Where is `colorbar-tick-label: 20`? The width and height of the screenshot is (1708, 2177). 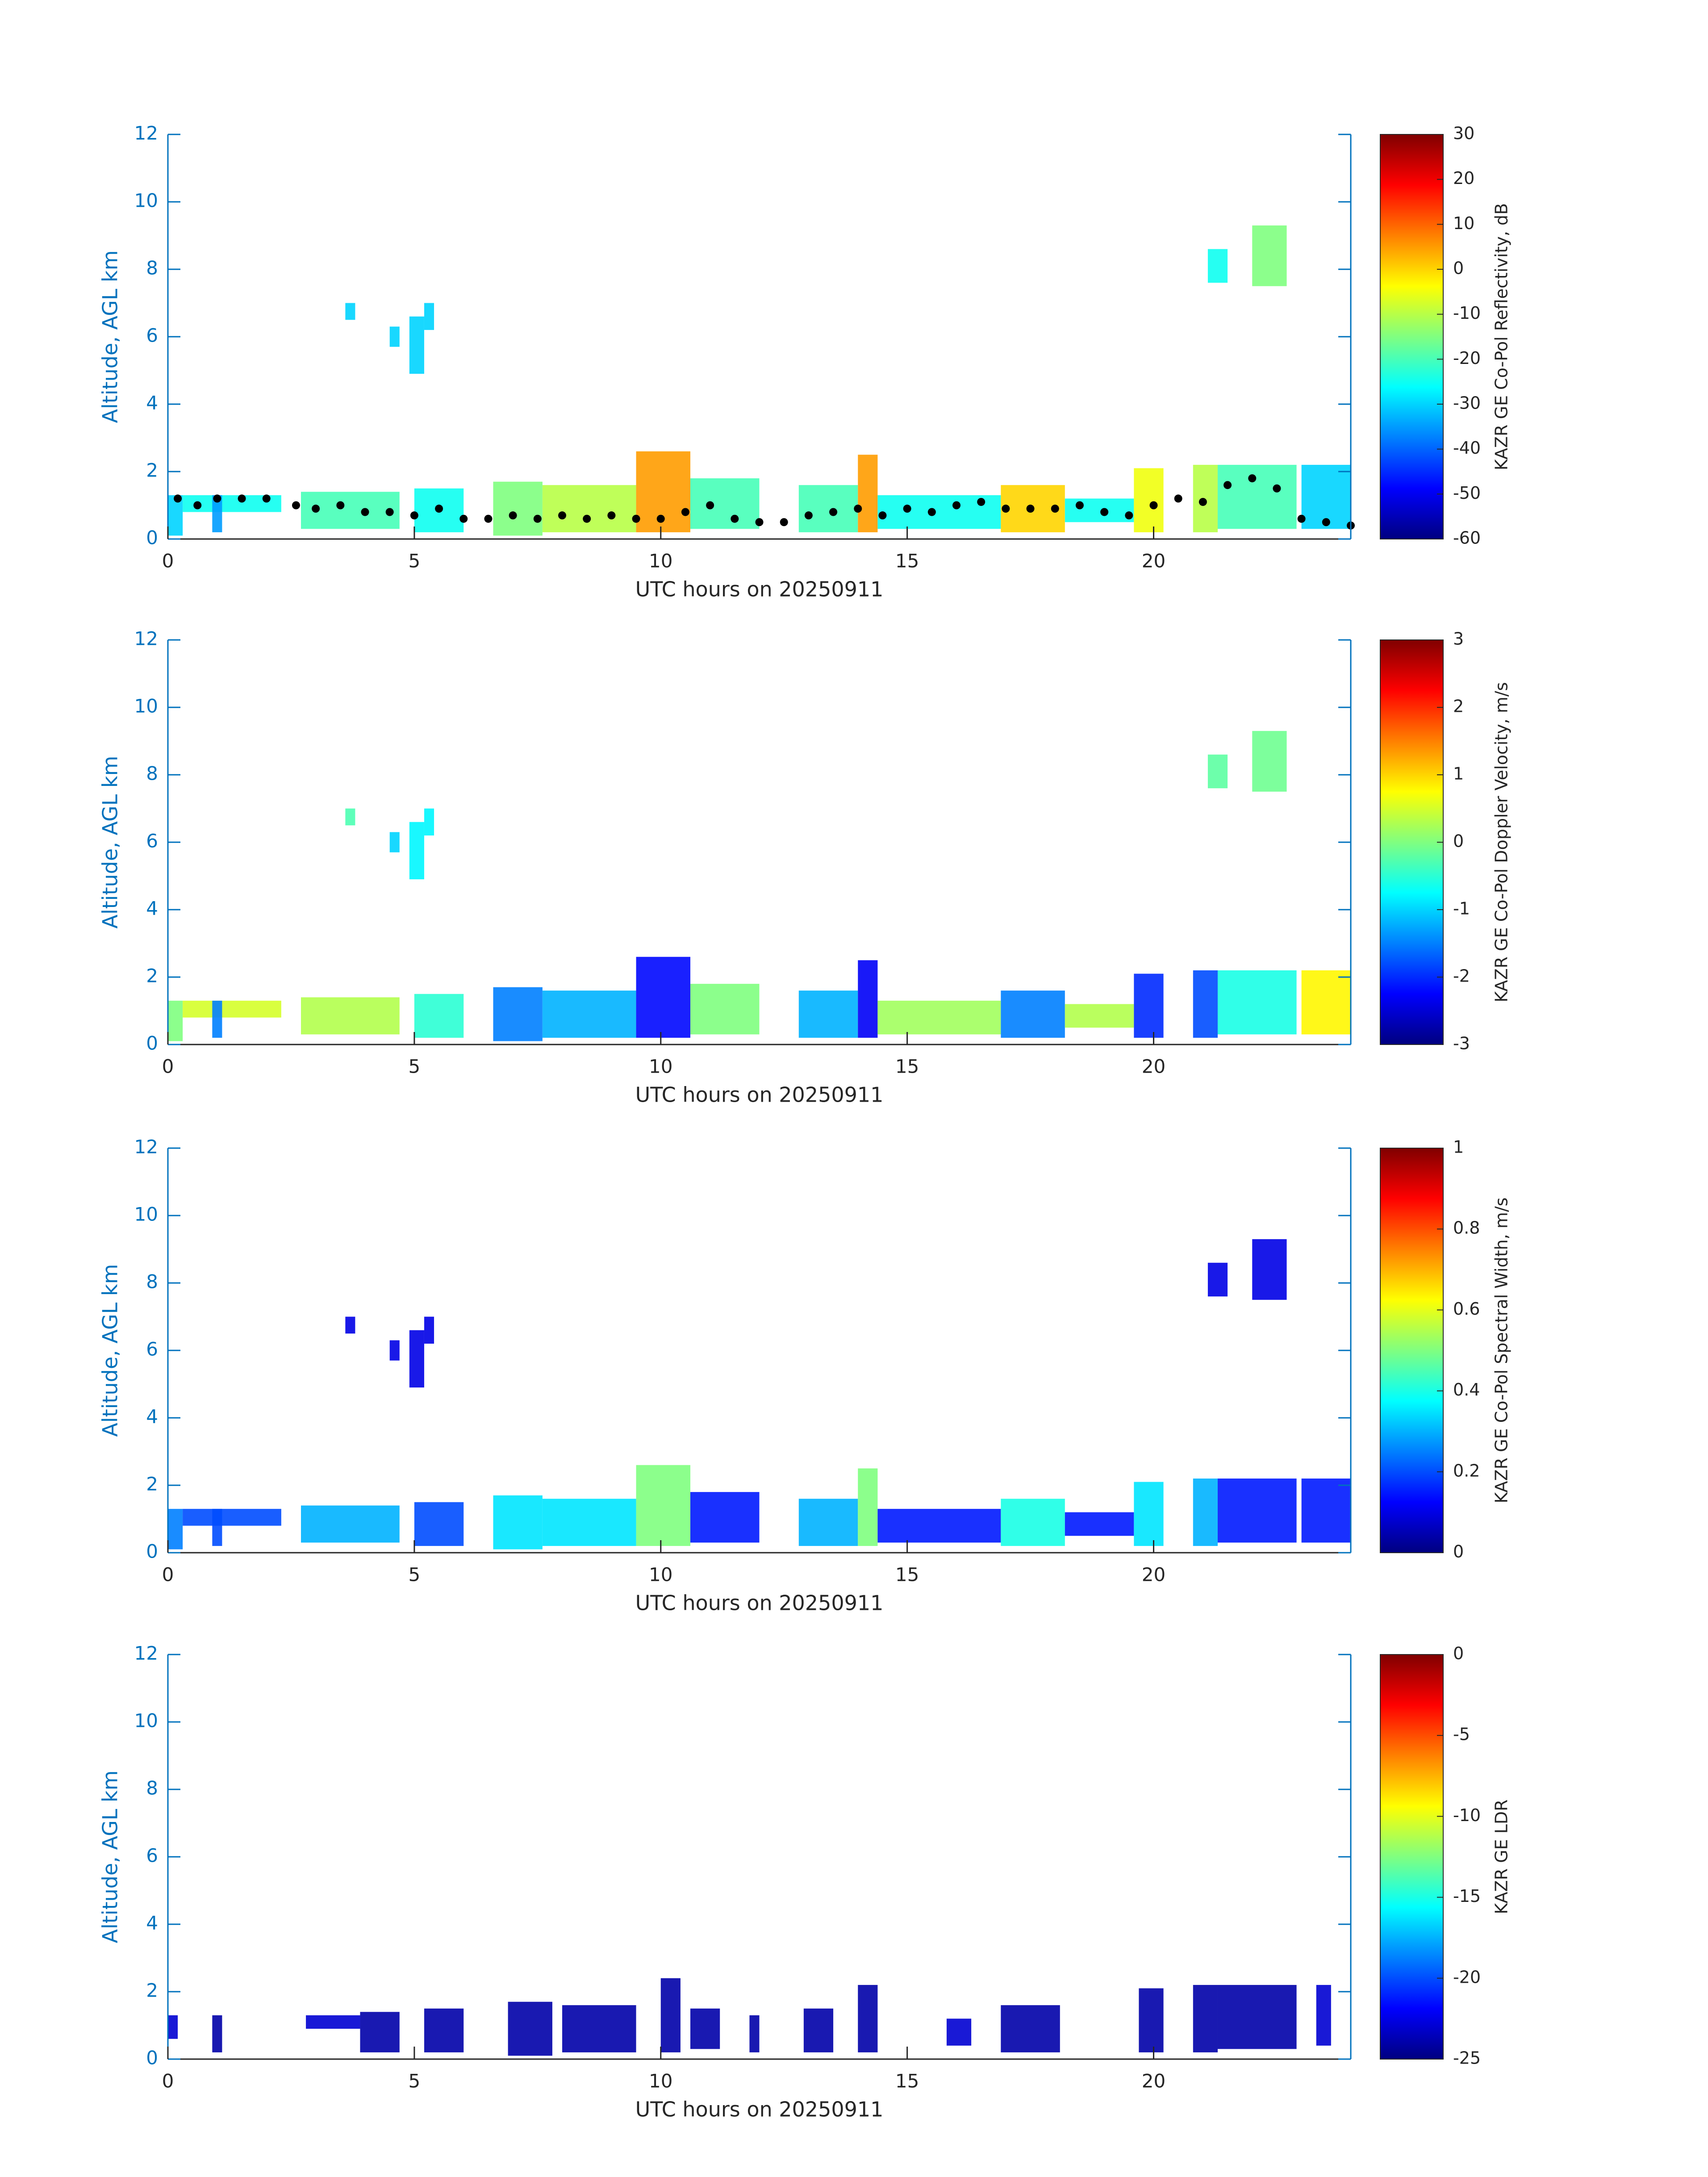 colorbar-tick-label: 20 is located at coordinates (1463, 178).